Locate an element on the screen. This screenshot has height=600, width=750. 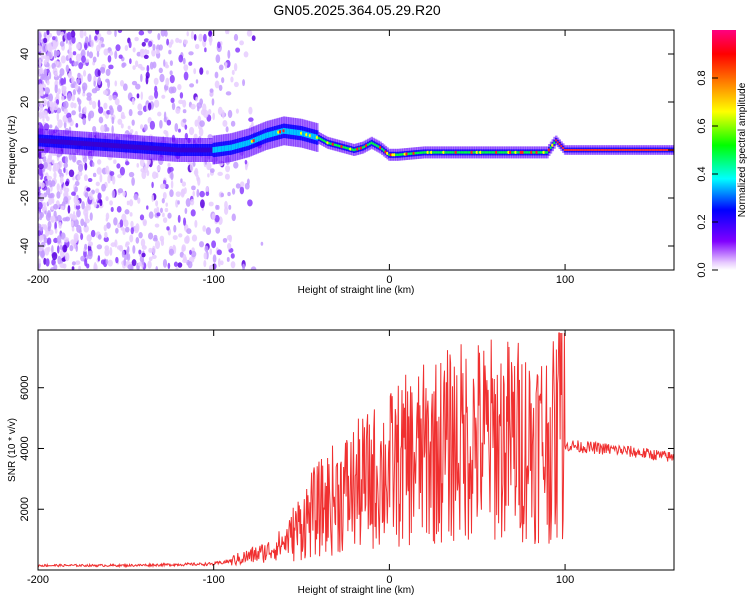
colorbar-gradient is located at coordinates (724, 150).